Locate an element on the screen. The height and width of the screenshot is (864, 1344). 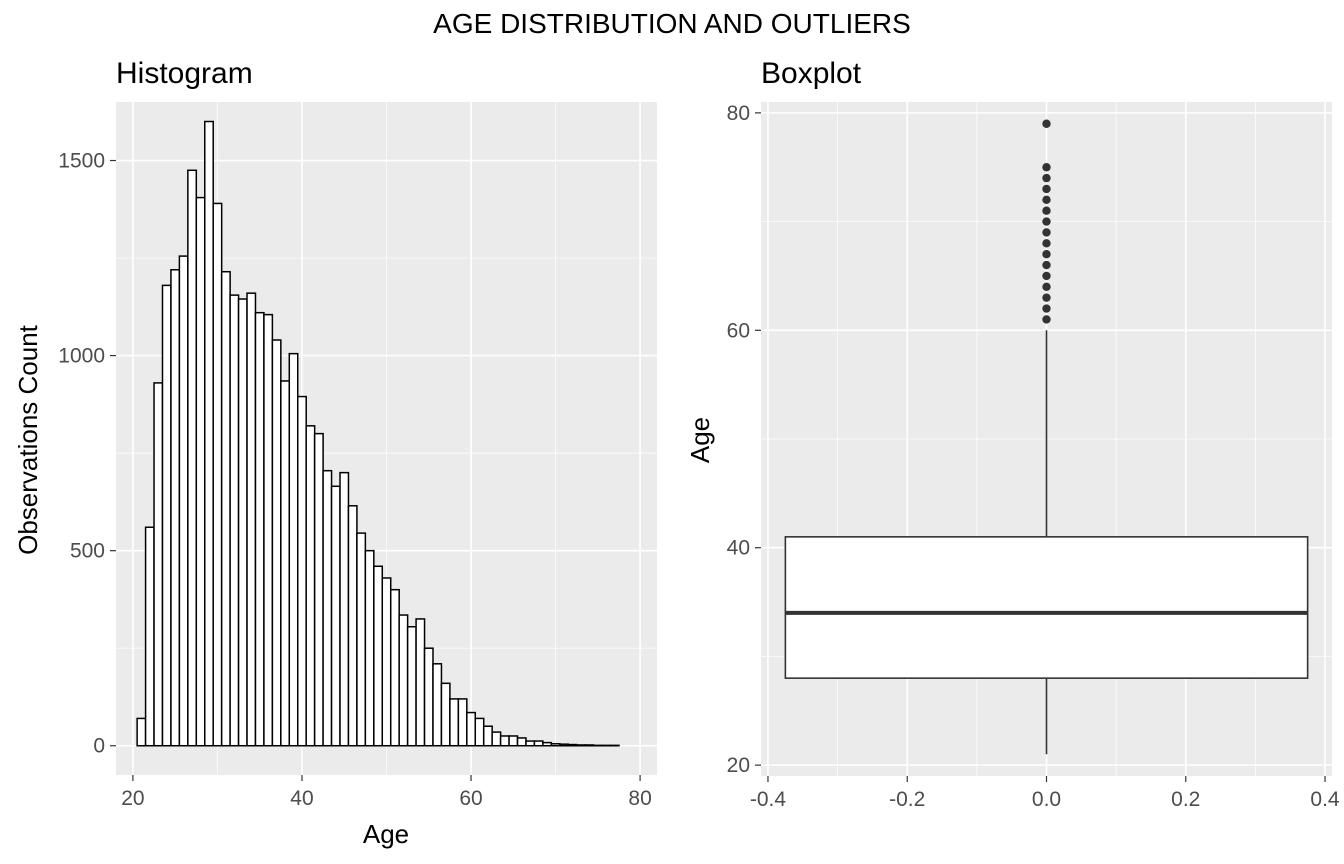
boxplot-x-tick-label: 0.2 is located at coordinates (1185, 799).